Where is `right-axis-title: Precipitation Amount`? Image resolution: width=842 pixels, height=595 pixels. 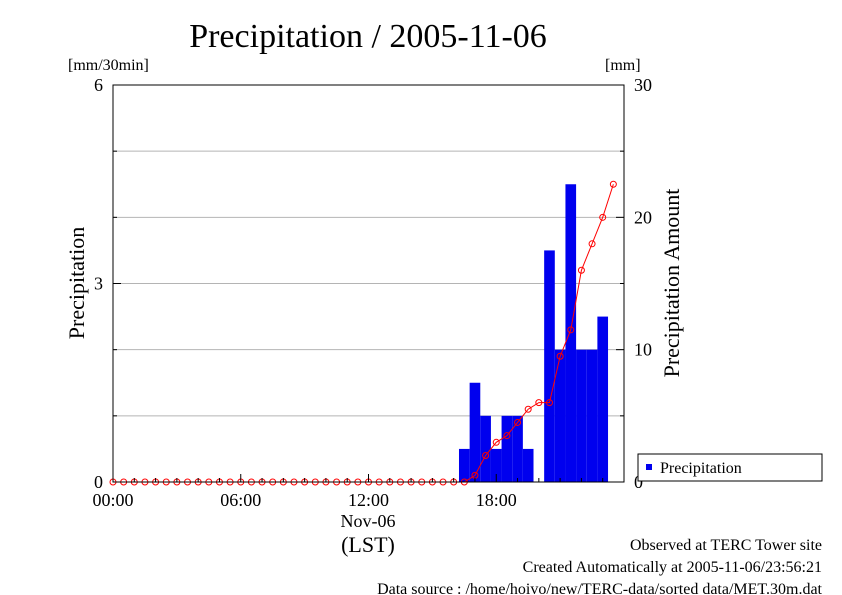
right-axis-title: Precipitation Amount is located at coordinates (671, 283).